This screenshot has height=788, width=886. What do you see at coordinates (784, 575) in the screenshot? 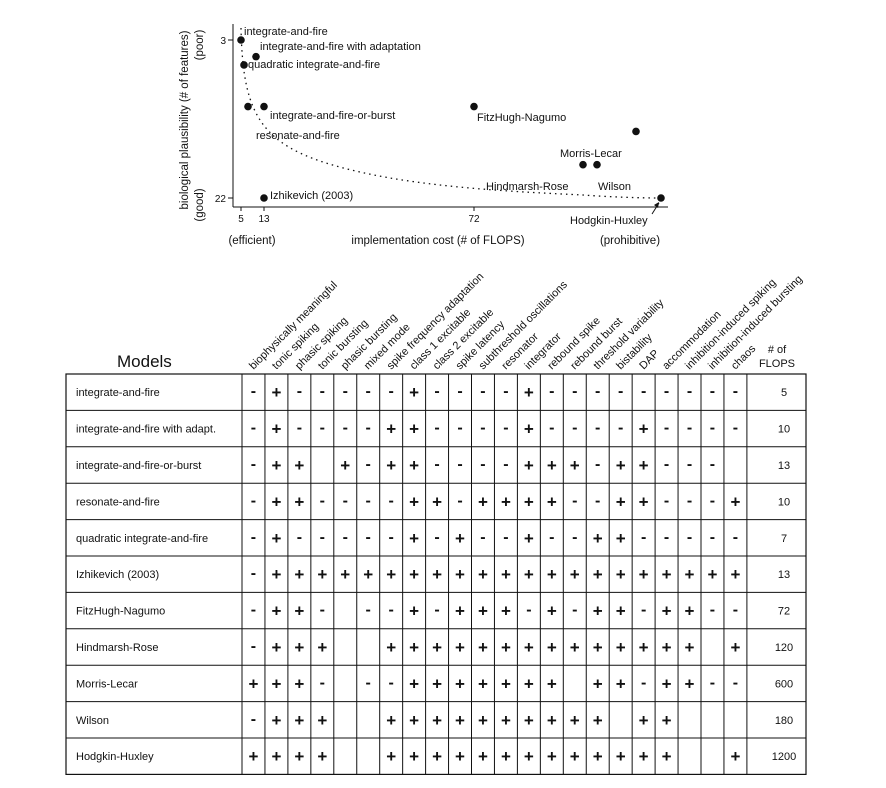
I see `row-flops: 13` at bounding box center [784, 575].